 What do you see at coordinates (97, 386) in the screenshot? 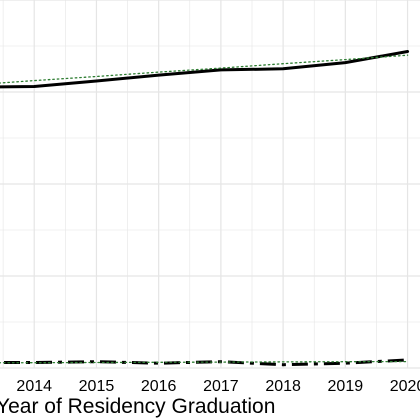
I see `x-tick-label: 2015` at bounding box center [97, 386].